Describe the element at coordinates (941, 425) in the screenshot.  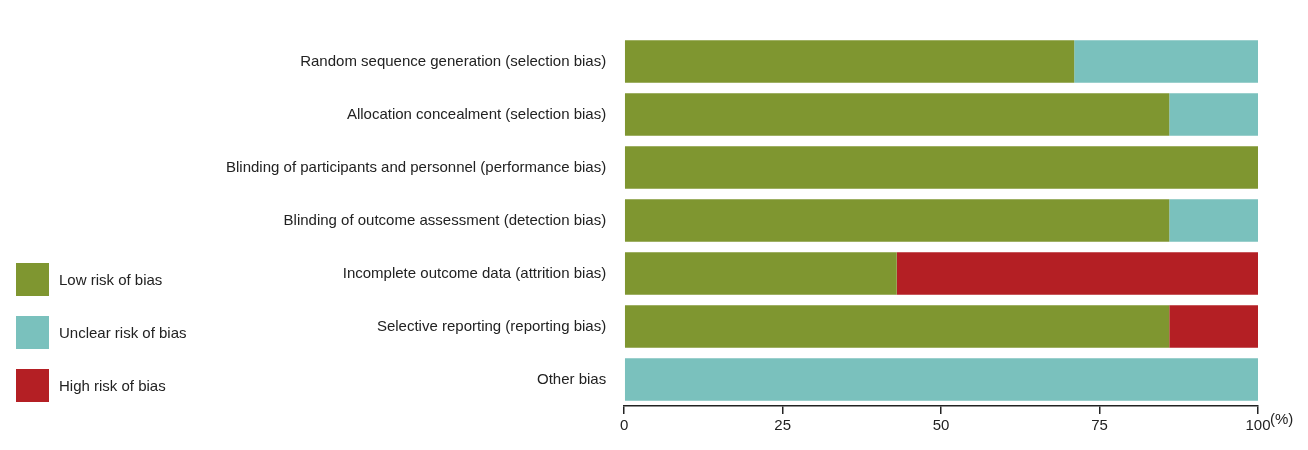
I see `x-tick-label: 50` at that location.